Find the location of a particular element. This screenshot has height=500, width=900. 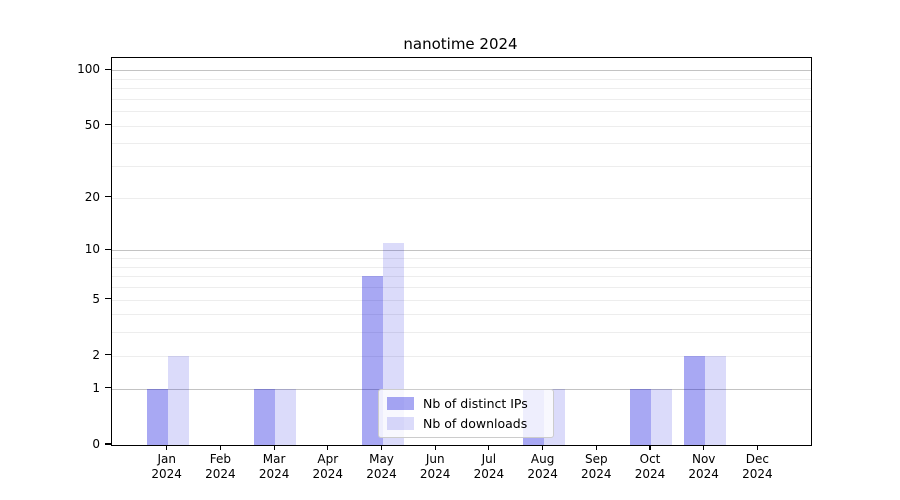

y-axis-tick-label: 0 is located at coordinates (96, 444).